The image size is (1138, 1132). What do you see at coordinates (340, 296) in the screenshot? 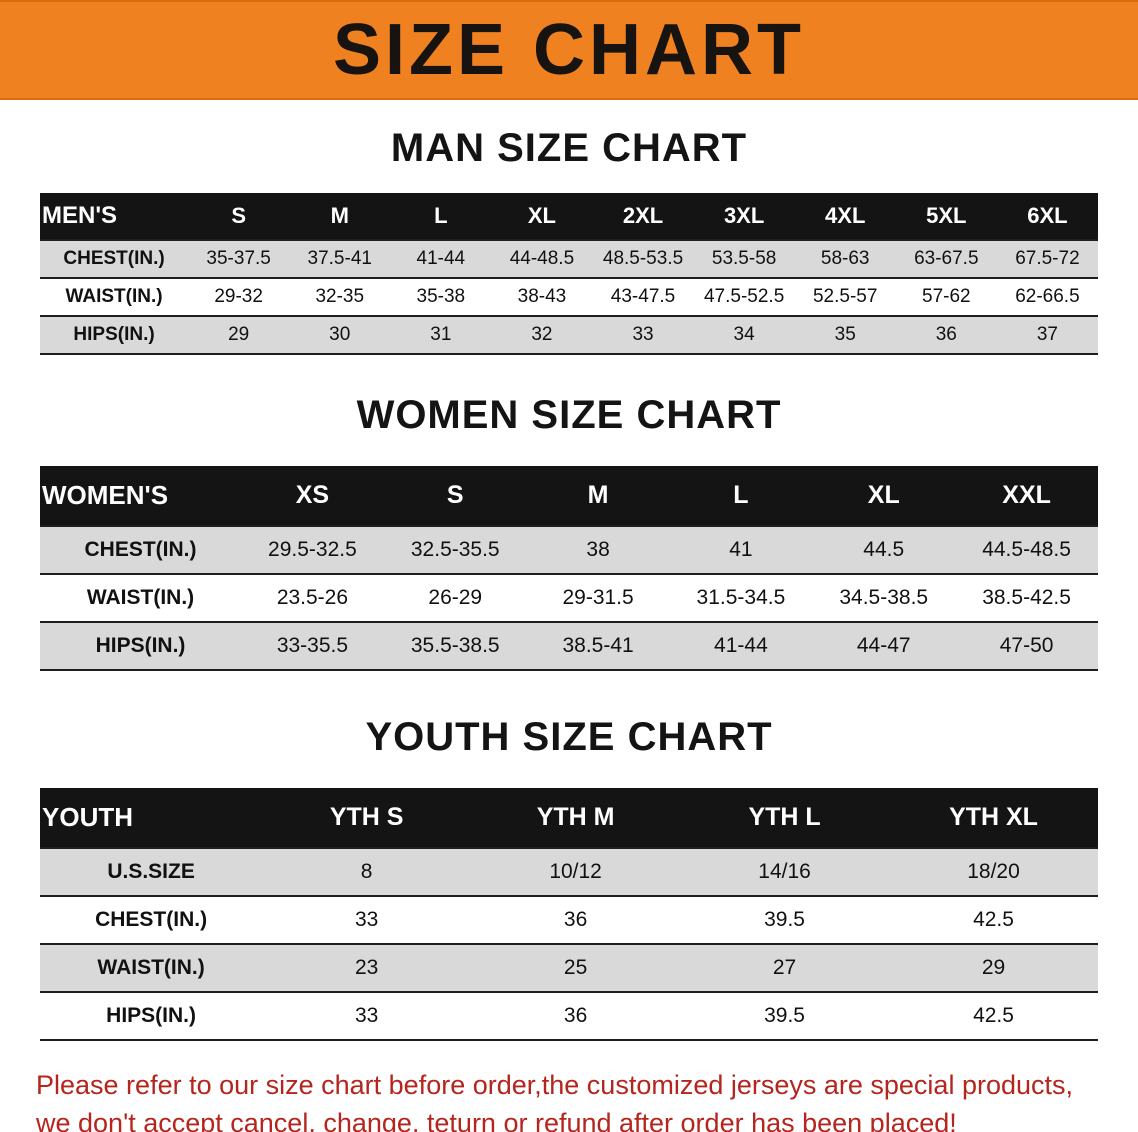
I see `size-value: 32-35` at bounding box center [340, 296].